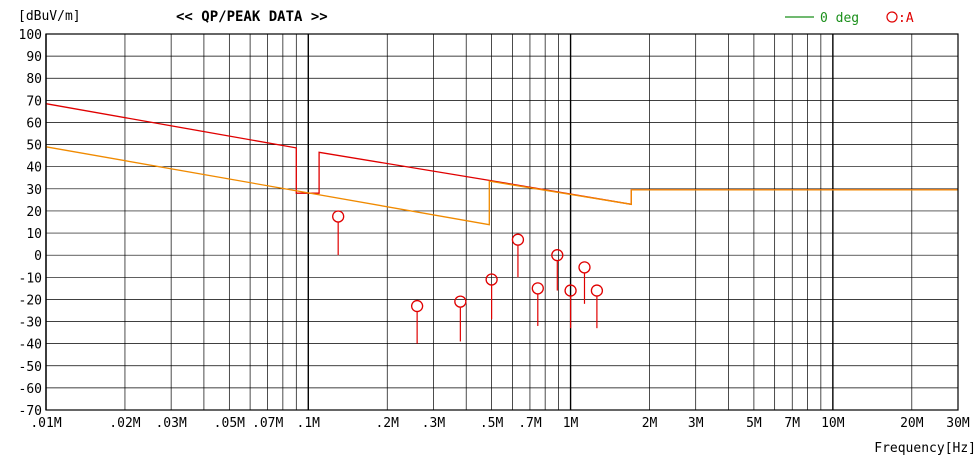 This screenshot has height=456, width=978. Describe the element at coordinates (958, 423) in the screenshot. I see `x-tick-label: 30M` at that location.